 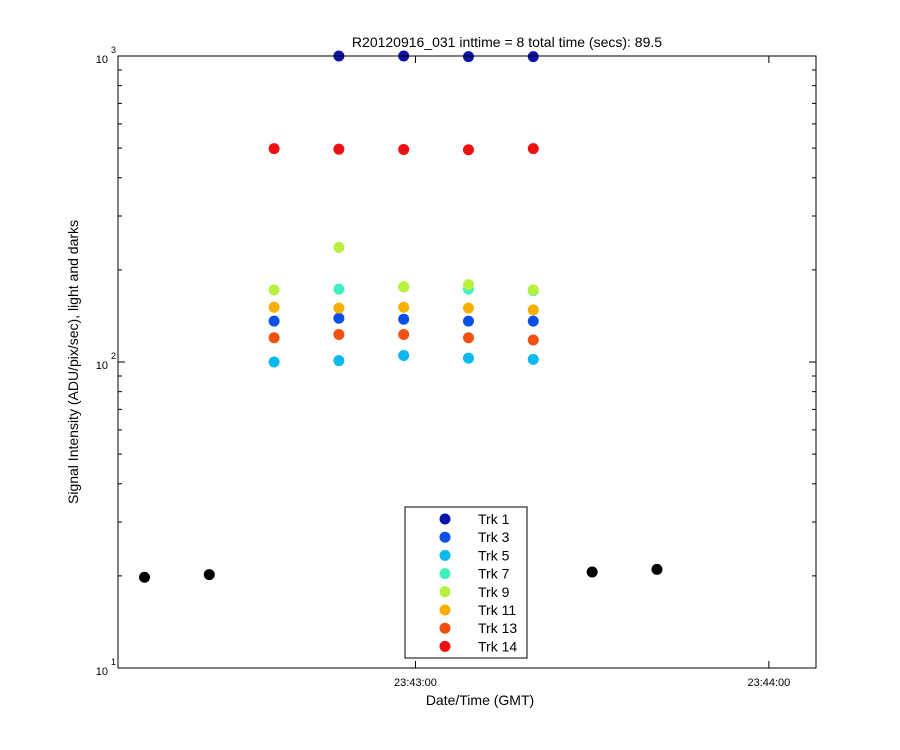 I want to click on legend-label: Trk 9, so click(x=494, y=592).